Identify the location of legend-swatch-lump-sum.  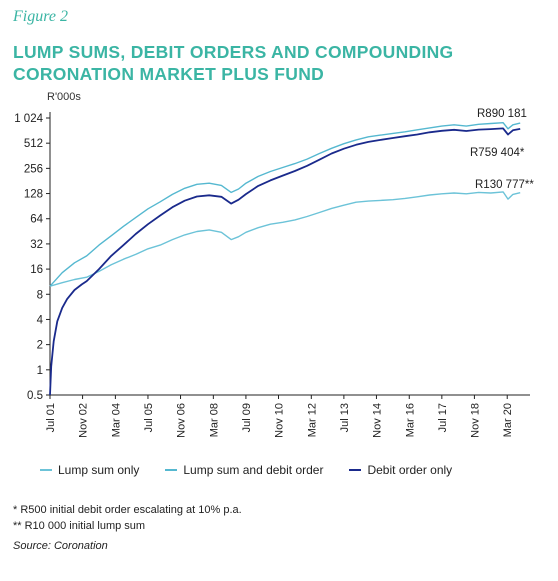
(46, 470).